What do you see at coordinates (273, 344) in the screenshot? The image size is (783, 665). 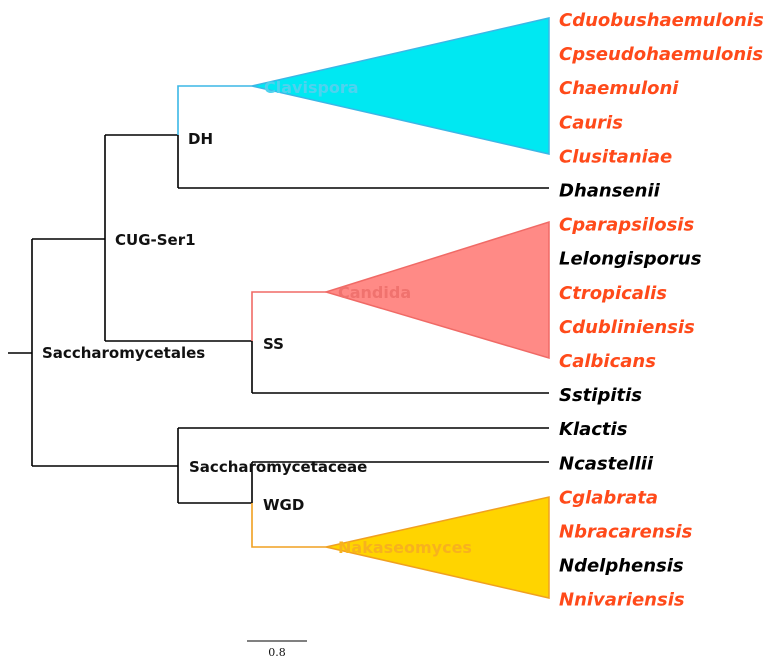 I see `node-label-ss: SS` at bounding box center [273, 344].